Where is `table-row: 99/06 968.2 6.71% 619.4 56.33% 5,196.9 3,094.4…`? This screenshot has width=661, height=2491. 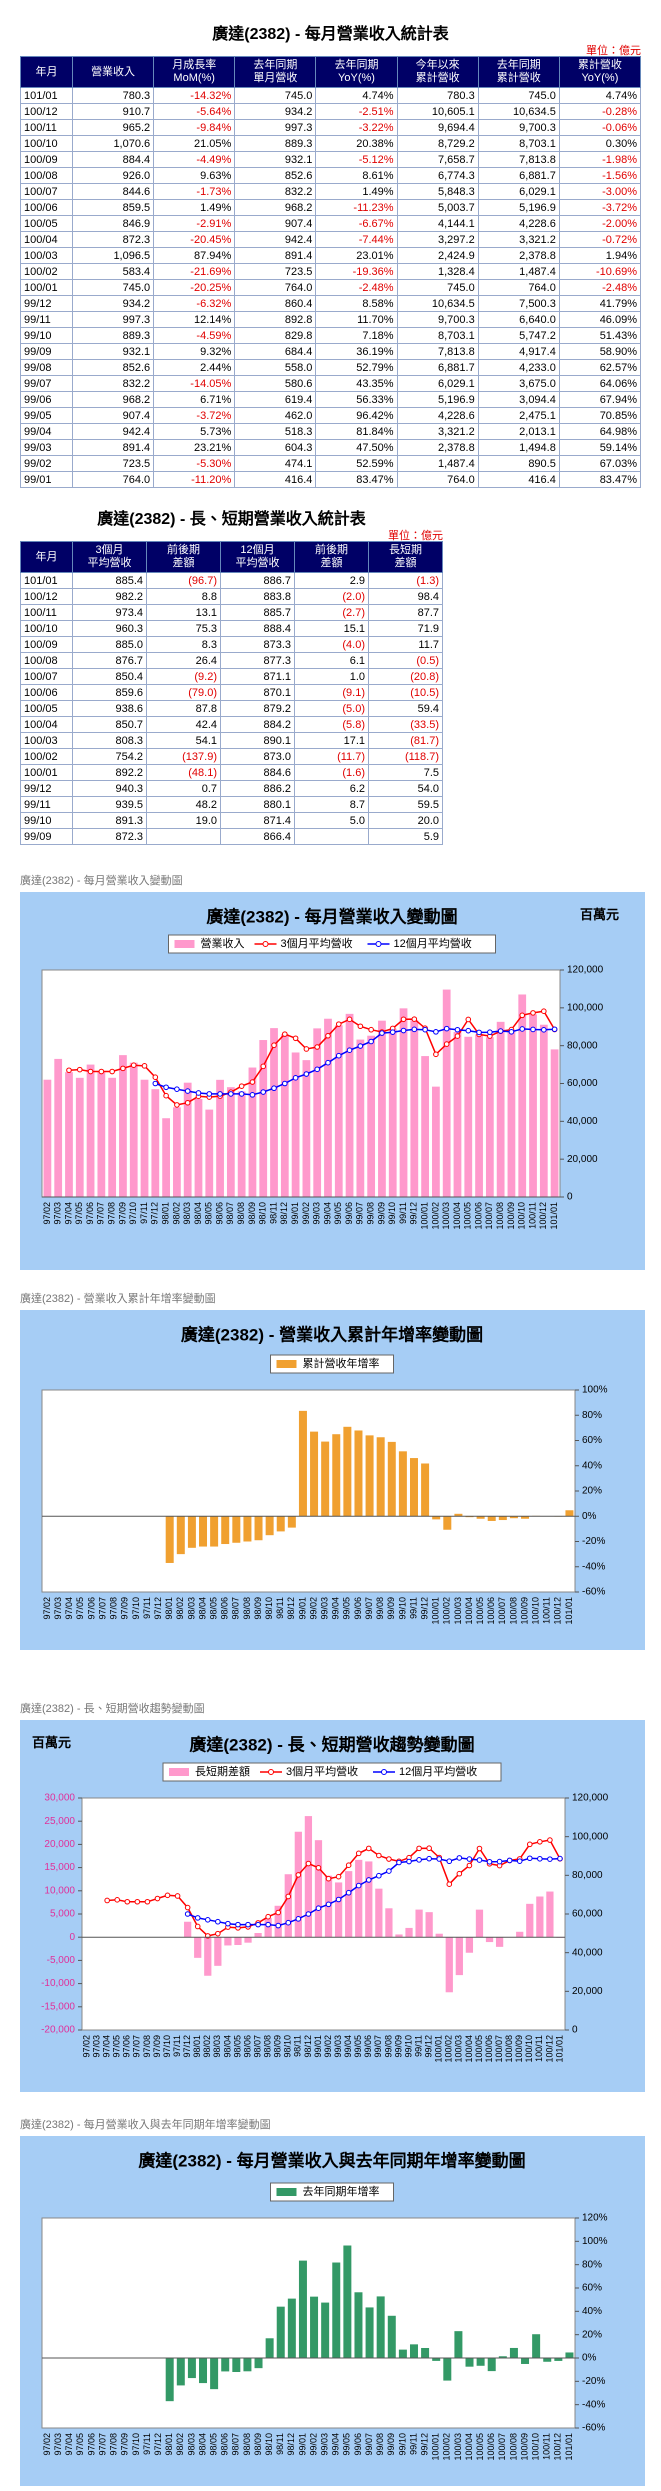 table-row: 99/06 968.2 6.71% 619.4 56.33% 5,196.9 3,094.4… is located at coordinates (331, 399).